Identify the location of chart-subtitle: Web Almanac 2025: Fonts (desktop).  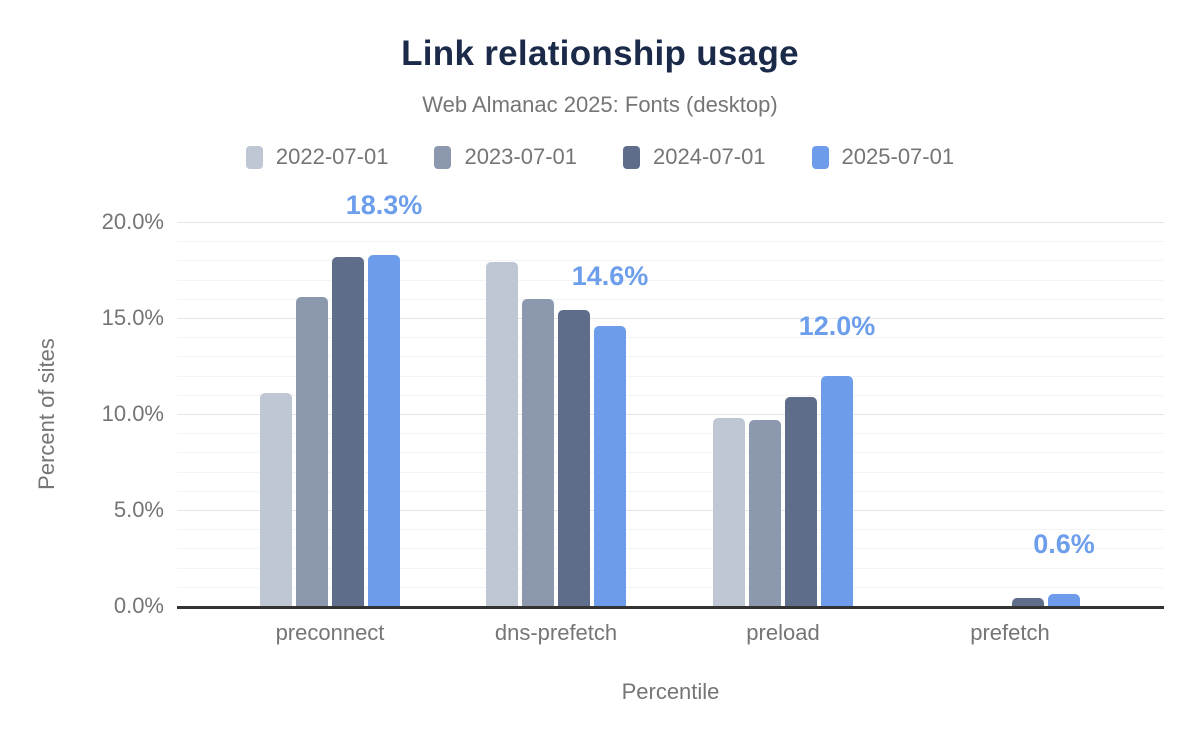
(600, 104).